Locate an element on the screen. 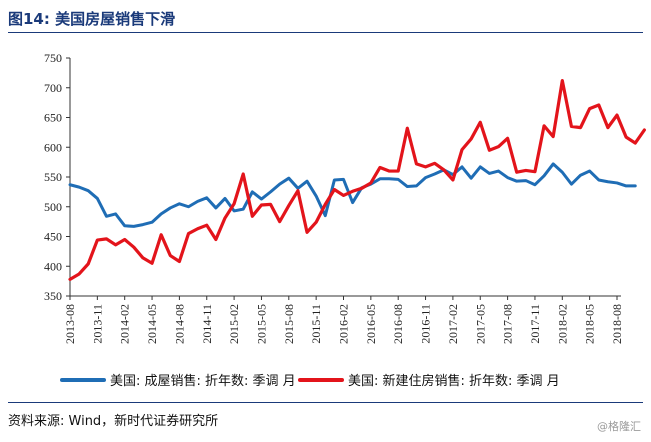 The image size is (651, 442). footer-divider is located at coordinates (325, 402).